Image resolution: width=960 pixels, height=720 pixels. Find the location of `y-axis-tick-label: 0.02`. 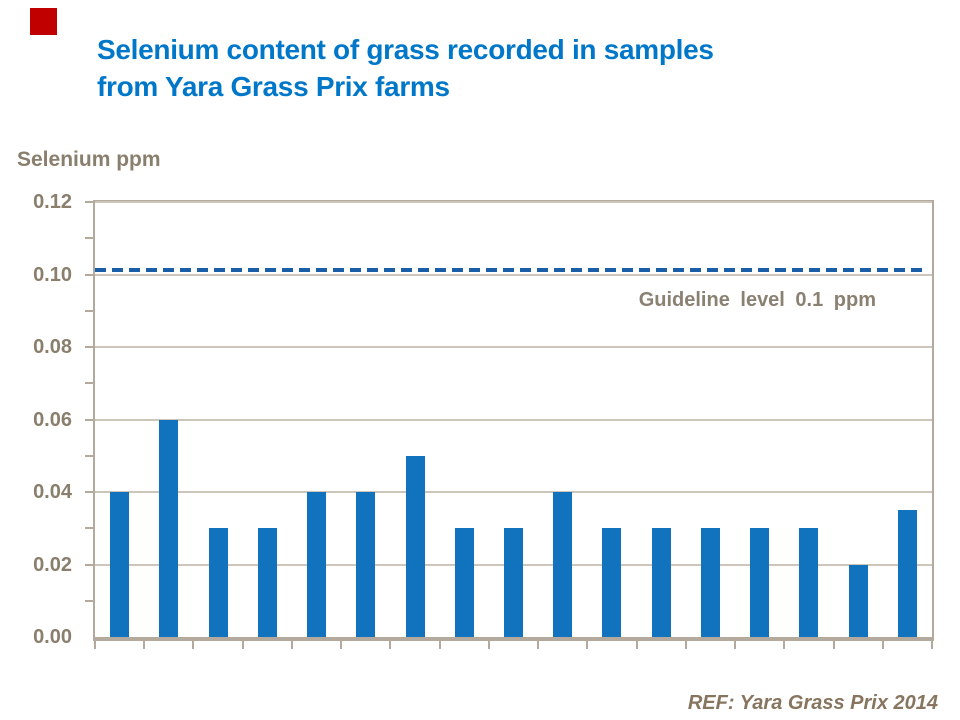

y-axis-tick-label: 0.02 is located at coordinates (52, 564).